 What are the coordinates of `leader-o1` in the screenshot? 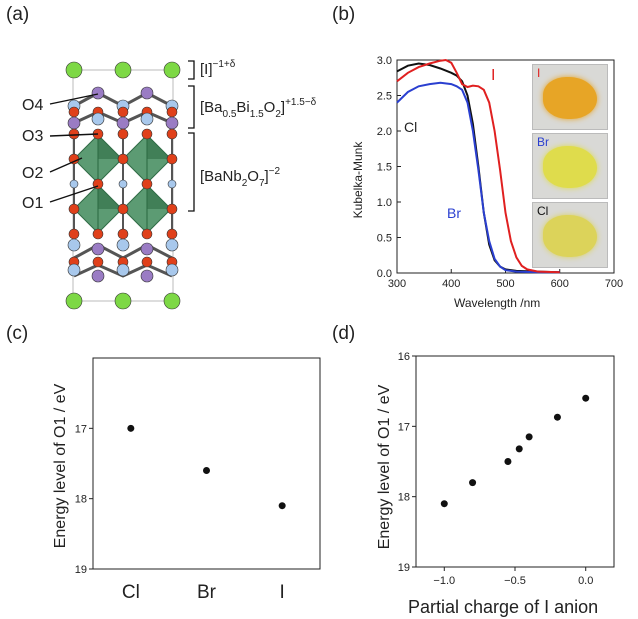 It's located at (74, 194).